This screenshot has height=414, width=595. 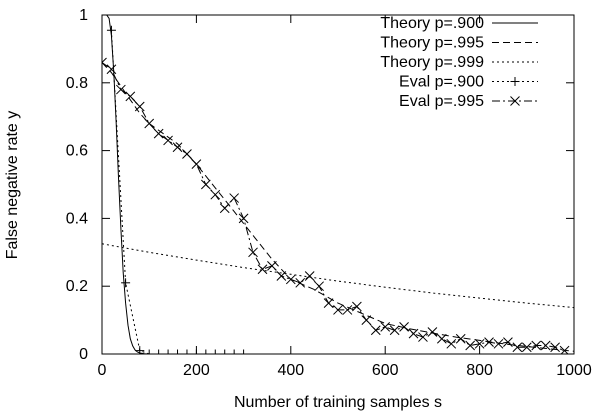 I want to click on x-tick-label: 800, so click(x=479, y=370).